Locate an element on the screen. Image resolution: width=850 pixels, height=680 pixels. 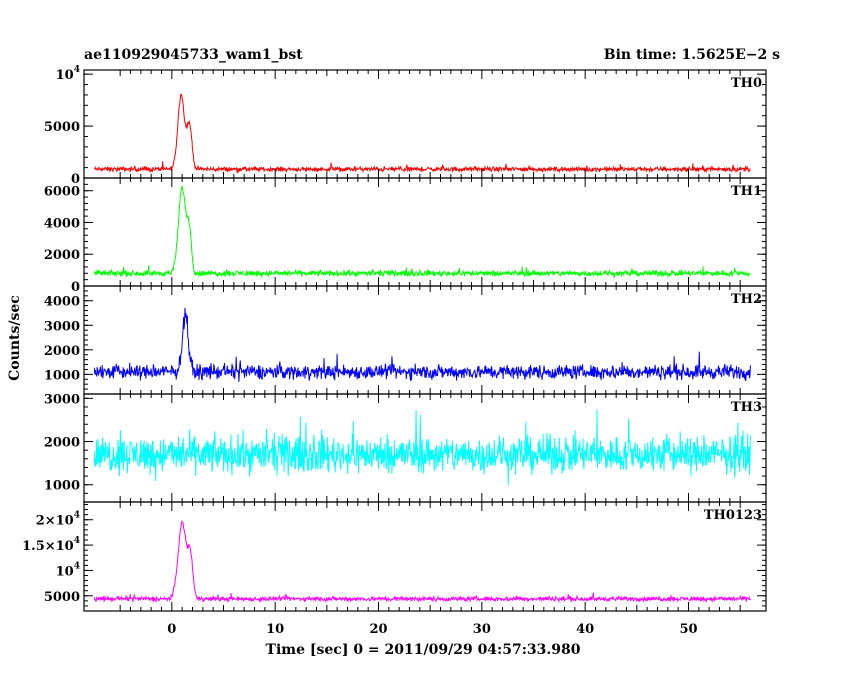
panel-th0123: 5000 104 1.5×10⁴ 2×10⁴ TH0123 is located at coordinates (394, 556).